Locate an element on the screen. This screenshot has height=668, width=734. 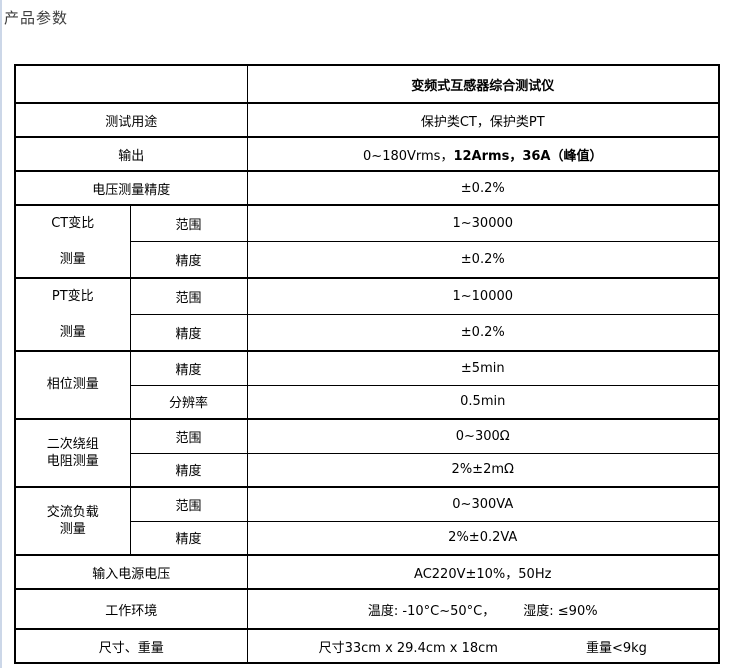
spec-value: 1~30000 is located at coordinates (483, 223).